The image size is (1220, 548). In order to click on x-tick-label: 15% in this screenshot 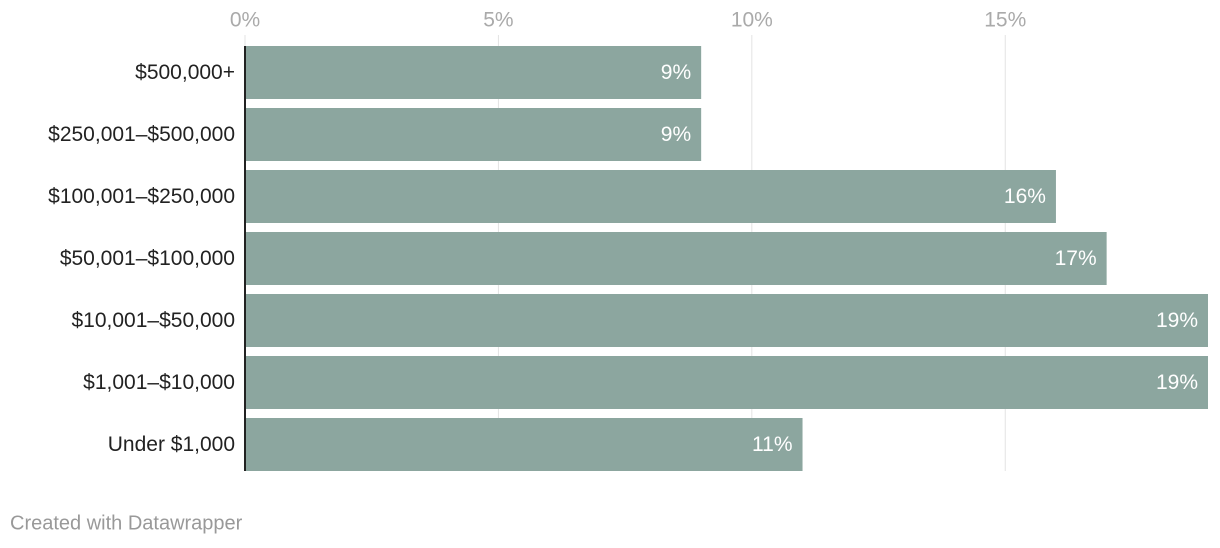, I will do `click(1005, 20)`.